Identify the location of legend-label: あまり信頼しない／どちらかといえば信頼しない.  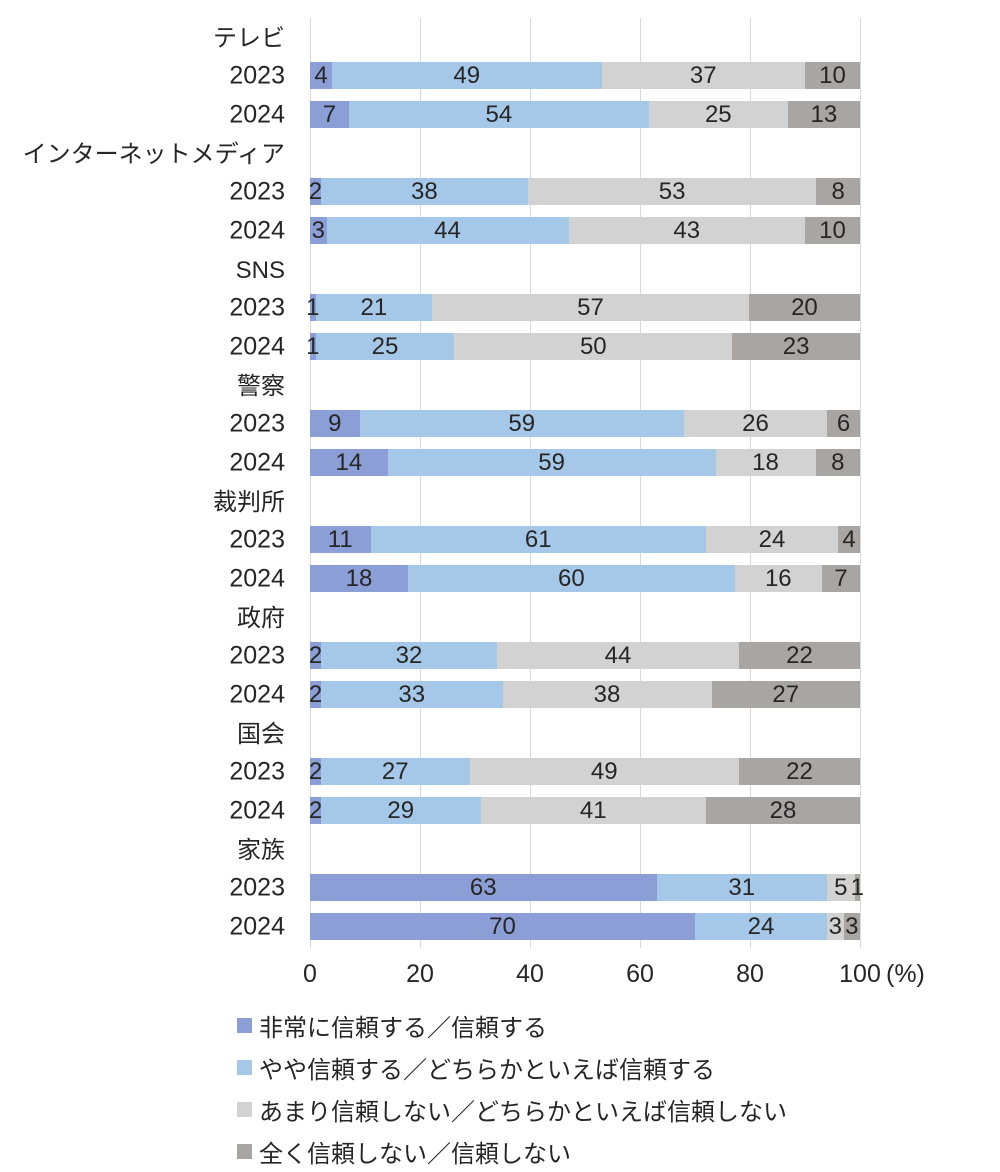
(523, 1112).